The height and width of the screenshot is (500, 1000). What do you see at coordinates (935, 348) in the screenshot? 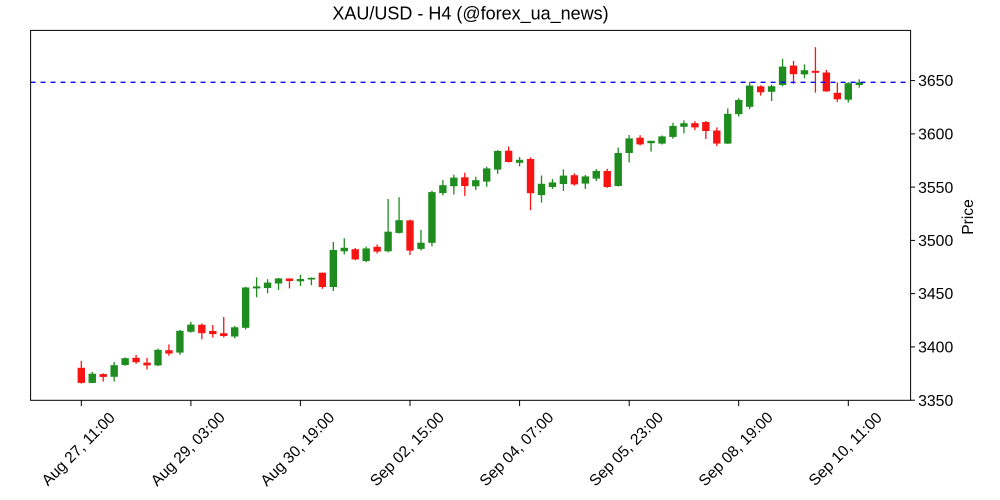
I see `svg-text: 3400` at bounding box center [935, 348].